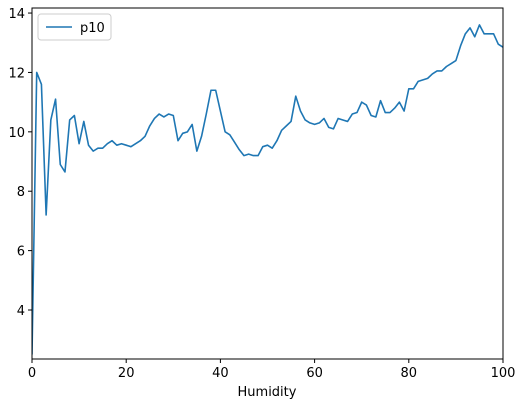 This screenshot has height=406, width=521. Describe the element at coordinates (32, 373) in the screenshot. I see `x-tick-label: 0` at that location.